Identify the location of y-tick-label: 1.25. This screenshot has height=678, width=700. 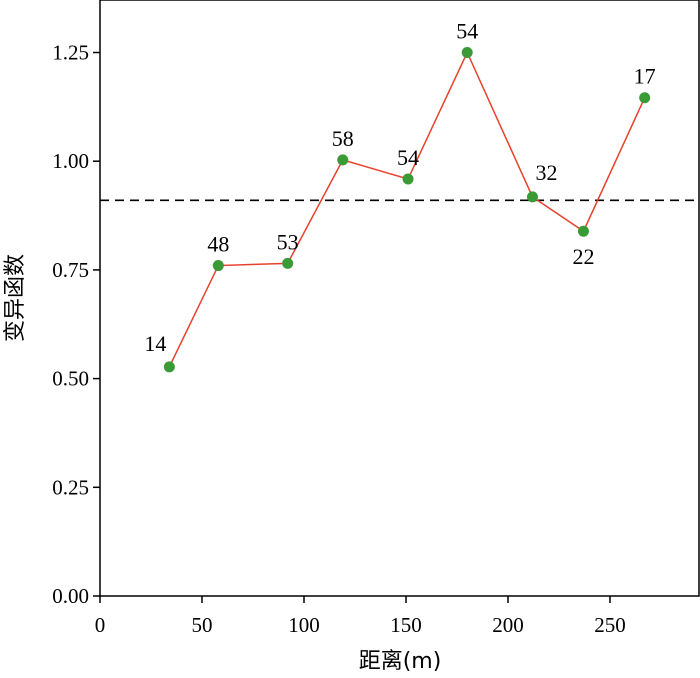
(70, 53).